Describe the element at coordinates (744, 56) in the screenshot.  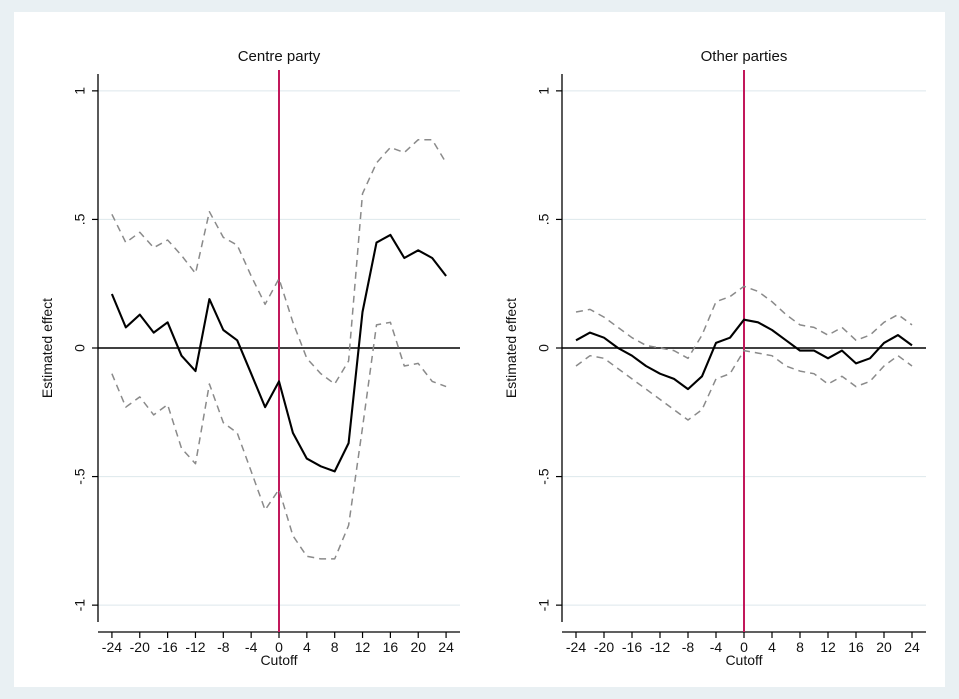
I see `panel-title: Other parties` at that location.